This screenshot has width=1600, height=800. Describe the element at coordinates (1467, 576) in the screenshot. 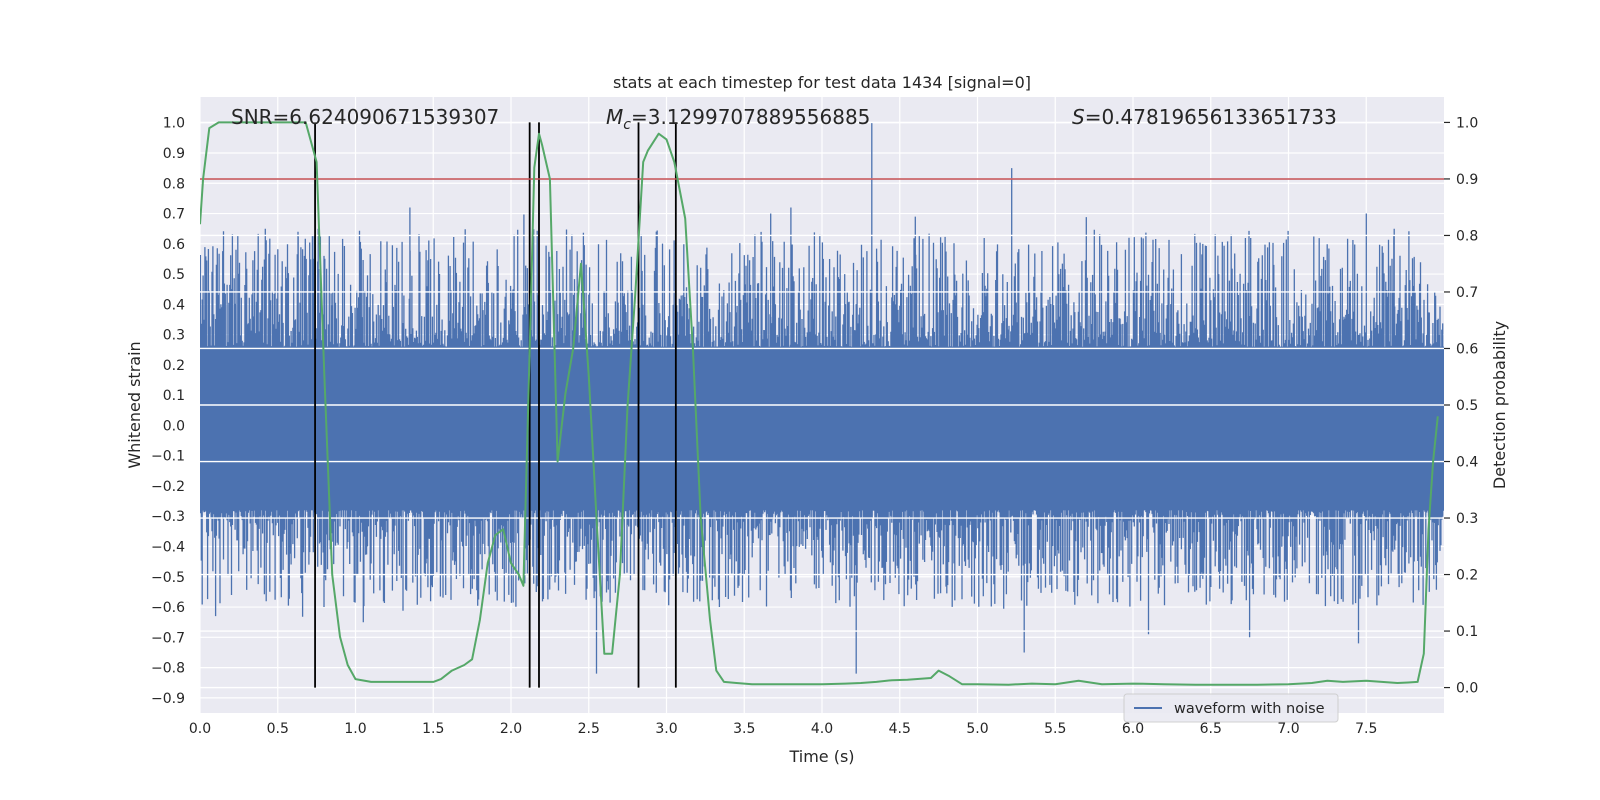

I see `right-y-tick-label: 0.2` at that location.